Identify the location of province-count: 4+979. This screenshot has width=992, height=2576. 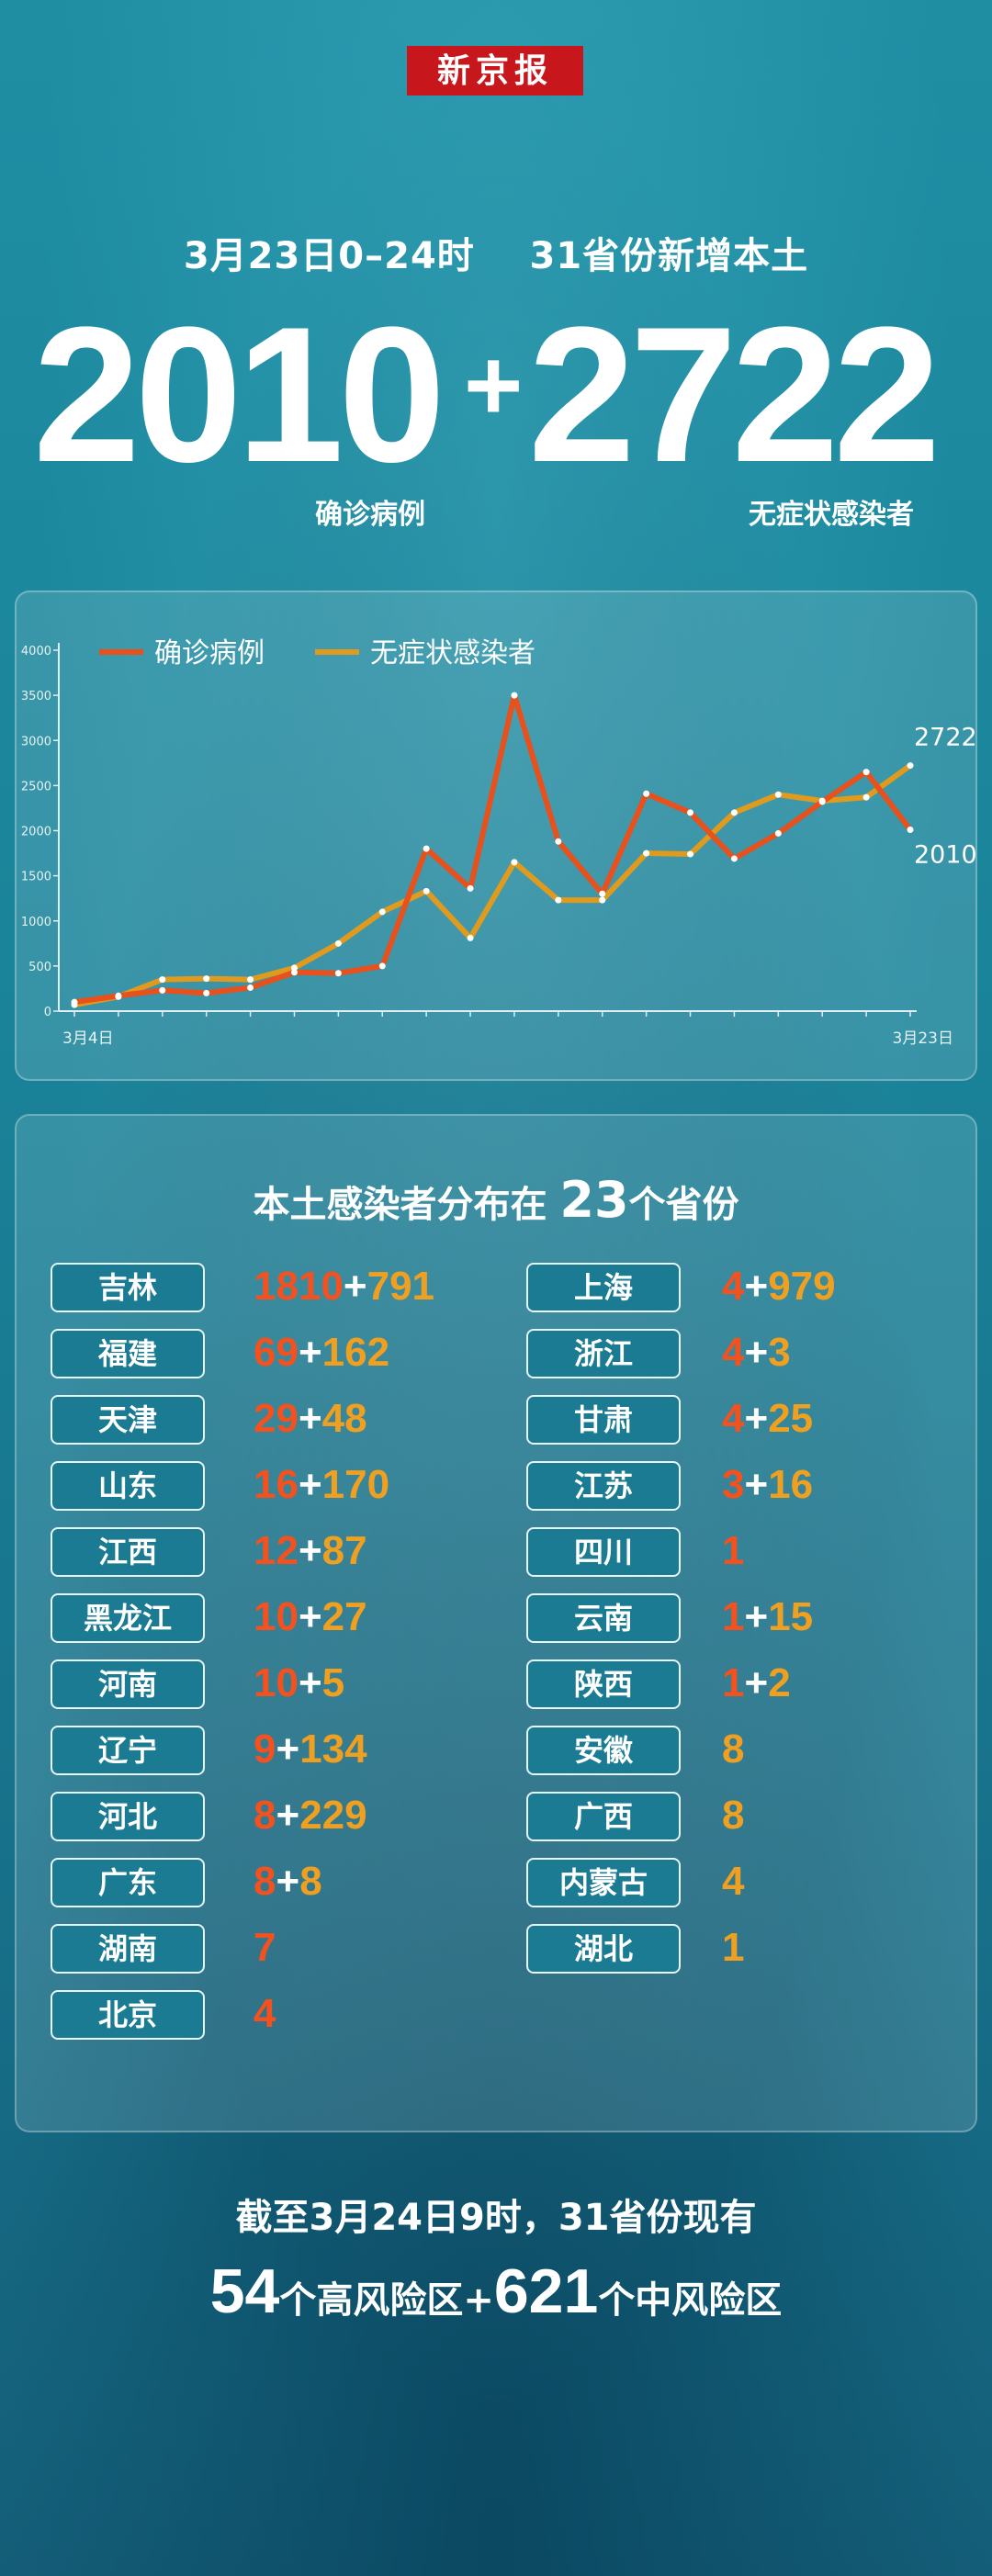
(779, 1286).